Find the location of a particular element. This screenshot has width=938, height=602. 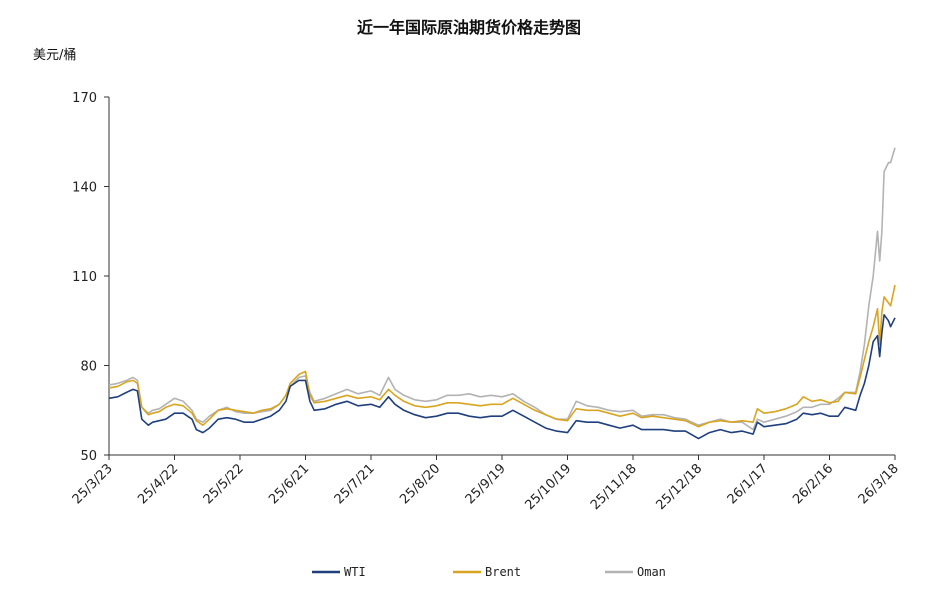

x-tick-label: 25/6/21 is located at coordinates (289, 484).